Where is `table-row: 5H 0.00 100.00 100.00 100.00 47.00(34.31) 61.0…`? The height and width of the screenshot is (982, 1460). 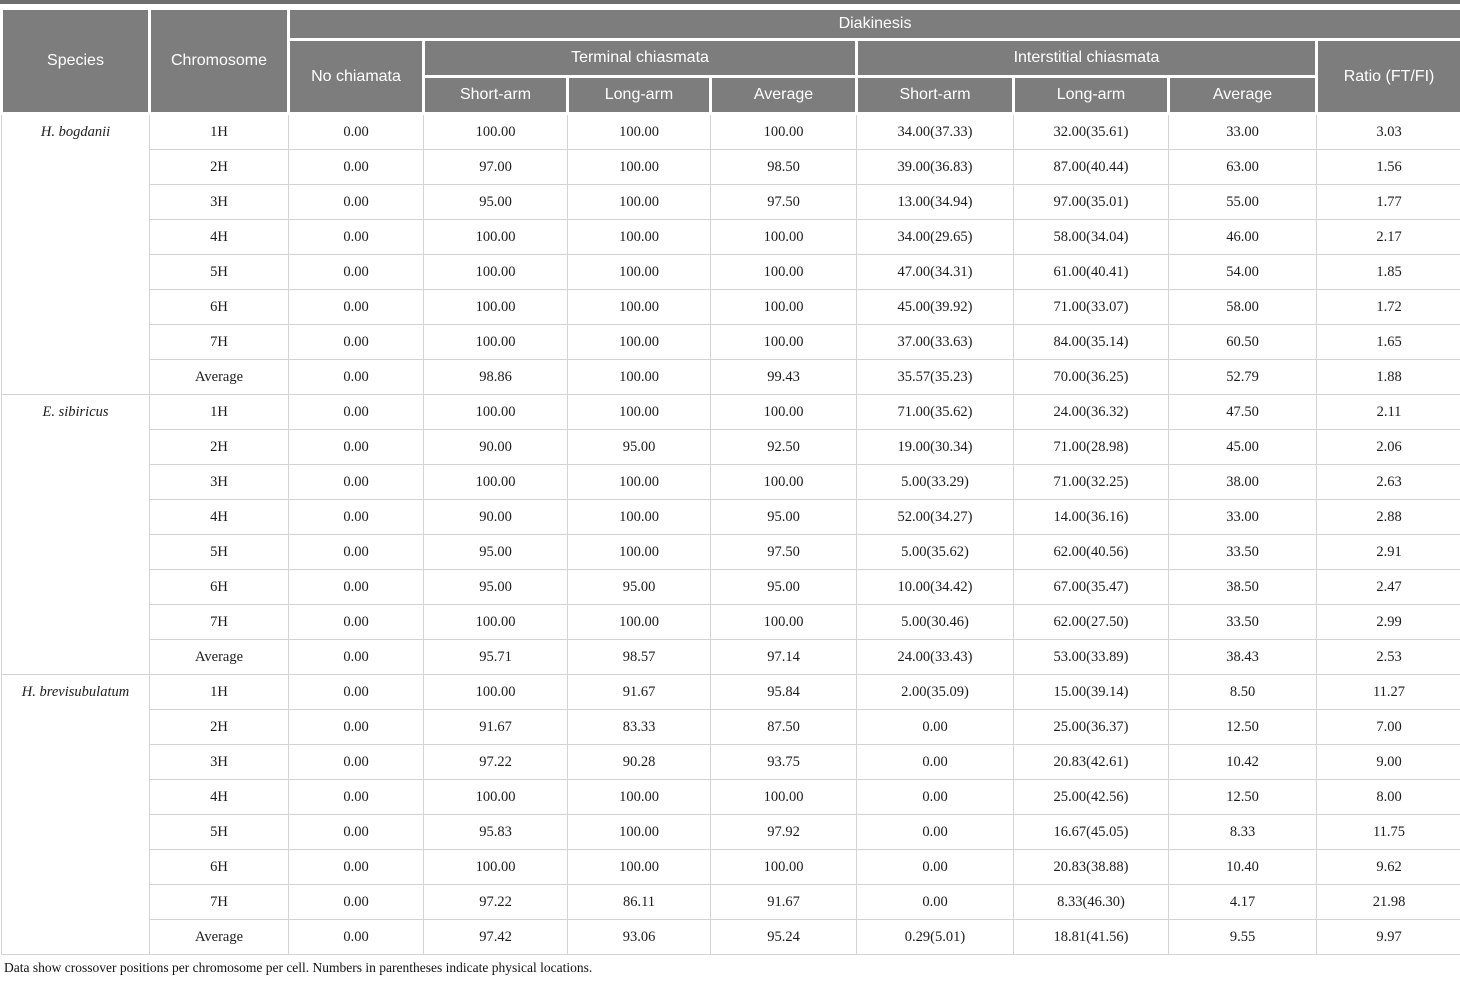
table-row: 5H 0.00 100.00 100.00 100.00 47.00(34.31) 61.0… is located at coordinates (731, 272).